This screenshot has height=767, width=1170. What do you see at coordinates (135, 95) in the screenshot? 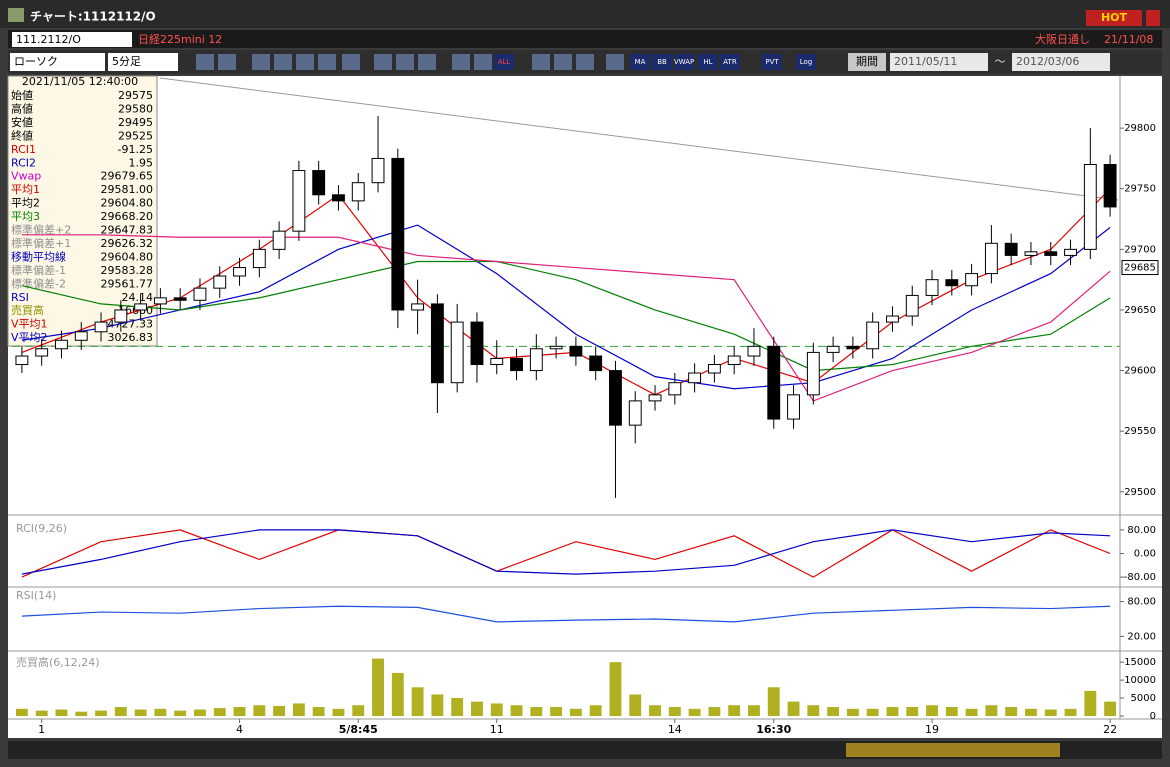
I see `info-value: 29575` at bounding box center [135, 95].